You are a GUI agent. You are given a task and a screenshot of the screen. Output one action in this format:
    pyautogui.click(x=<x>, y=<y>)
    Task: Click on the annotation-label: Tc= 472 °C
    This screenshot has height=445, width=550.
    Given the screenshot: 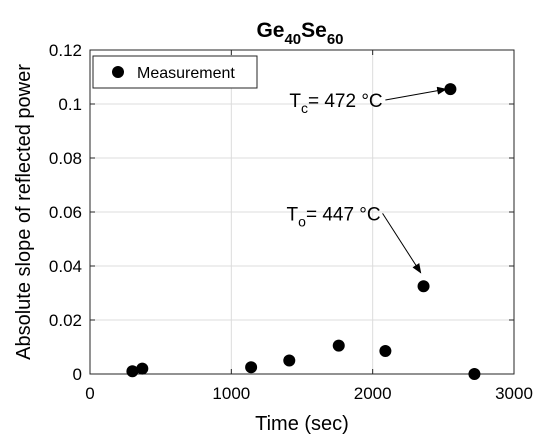 What is the action you would take?
    pyautogui.click(x=335, y=103)
    